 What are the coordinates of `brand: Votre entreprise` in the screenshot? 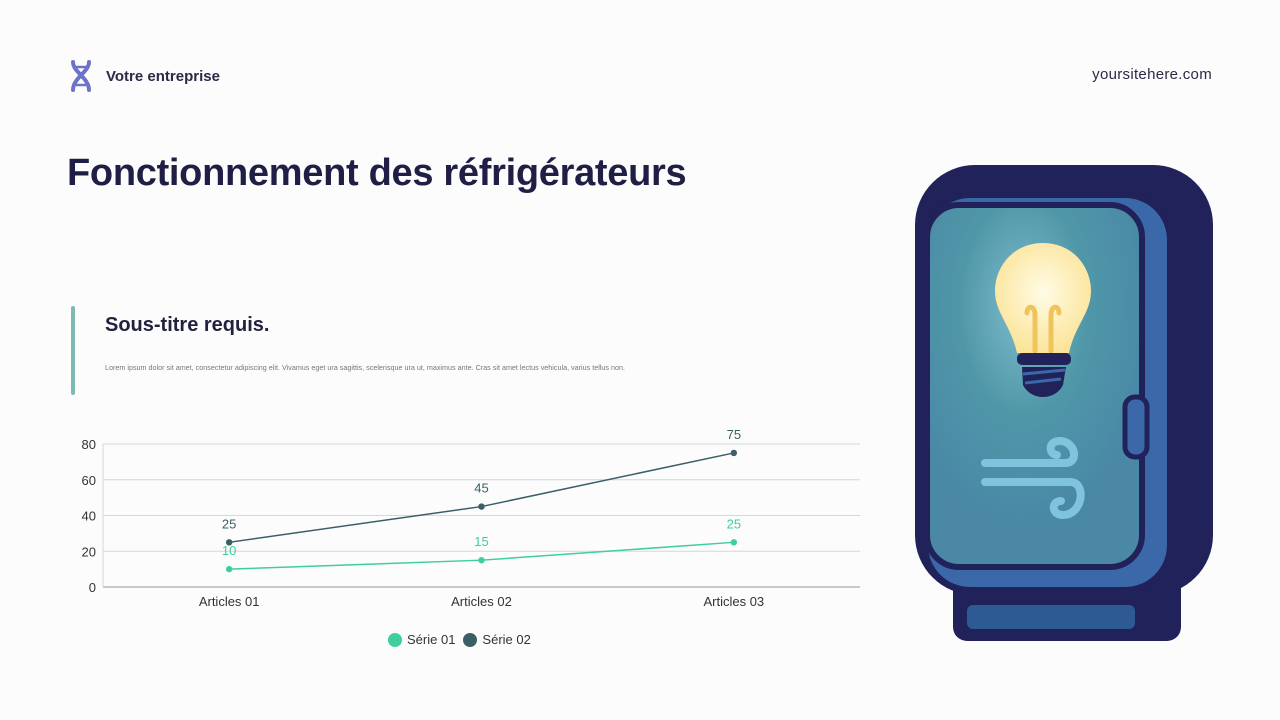 It's located at (145, 76).